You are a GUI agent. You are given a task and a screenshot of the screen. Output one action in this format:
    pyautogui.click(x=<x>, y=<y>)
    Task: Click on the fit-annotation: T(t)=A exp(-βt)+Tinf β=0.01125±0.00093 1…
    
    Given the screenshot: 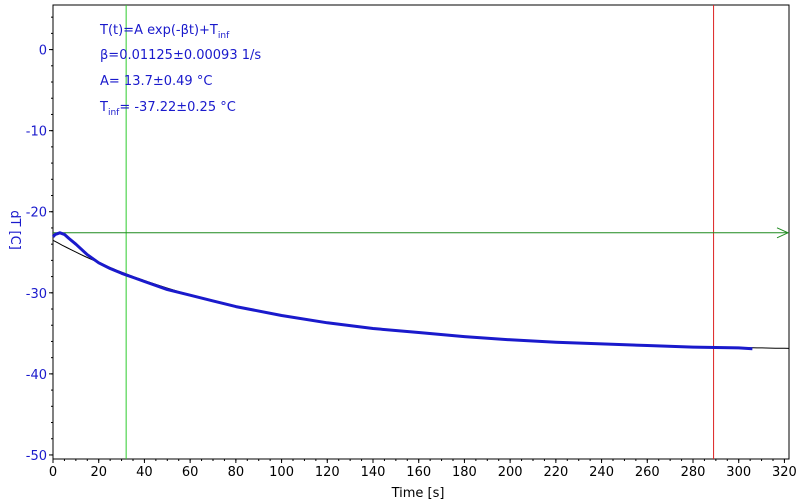 What is the action you would take?
    pyautogui.click(x=180, y=70)
    